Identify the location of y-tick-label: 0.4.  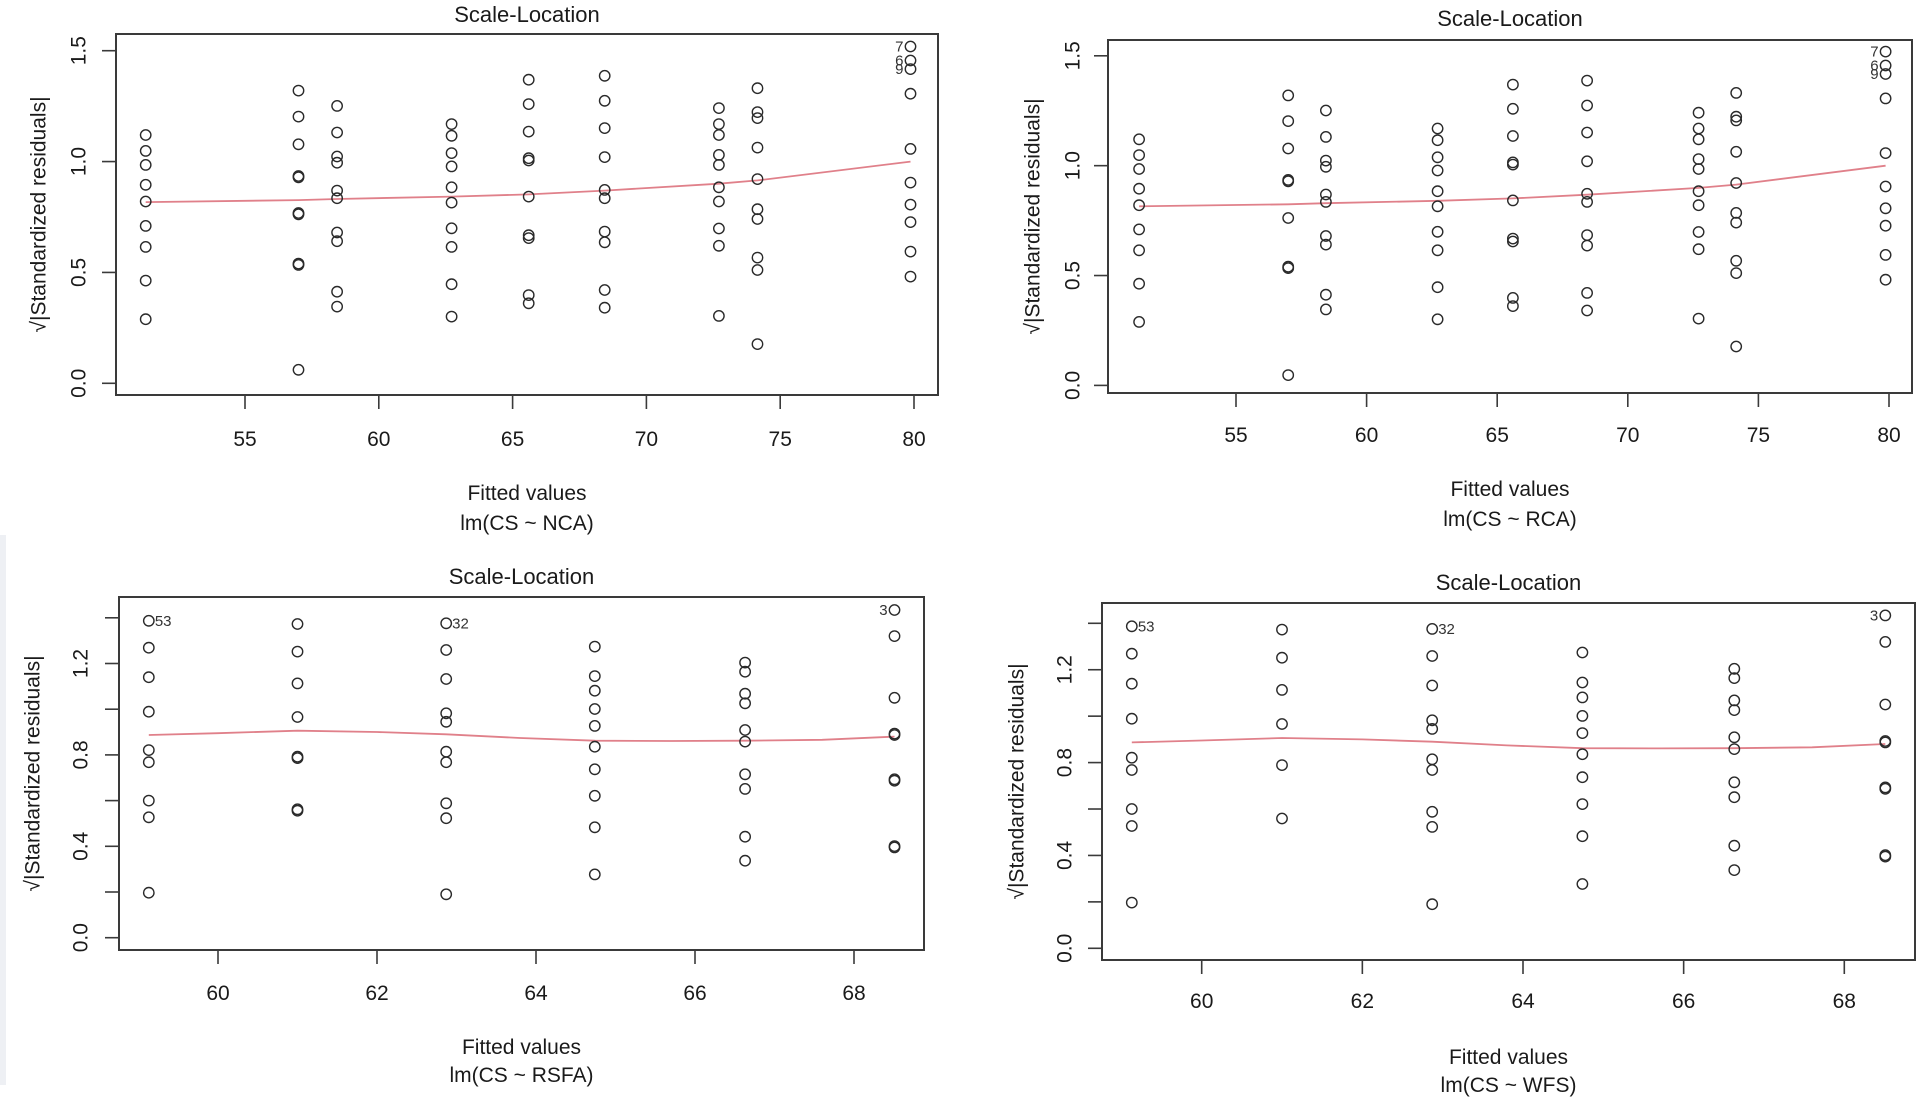
(81, 846).